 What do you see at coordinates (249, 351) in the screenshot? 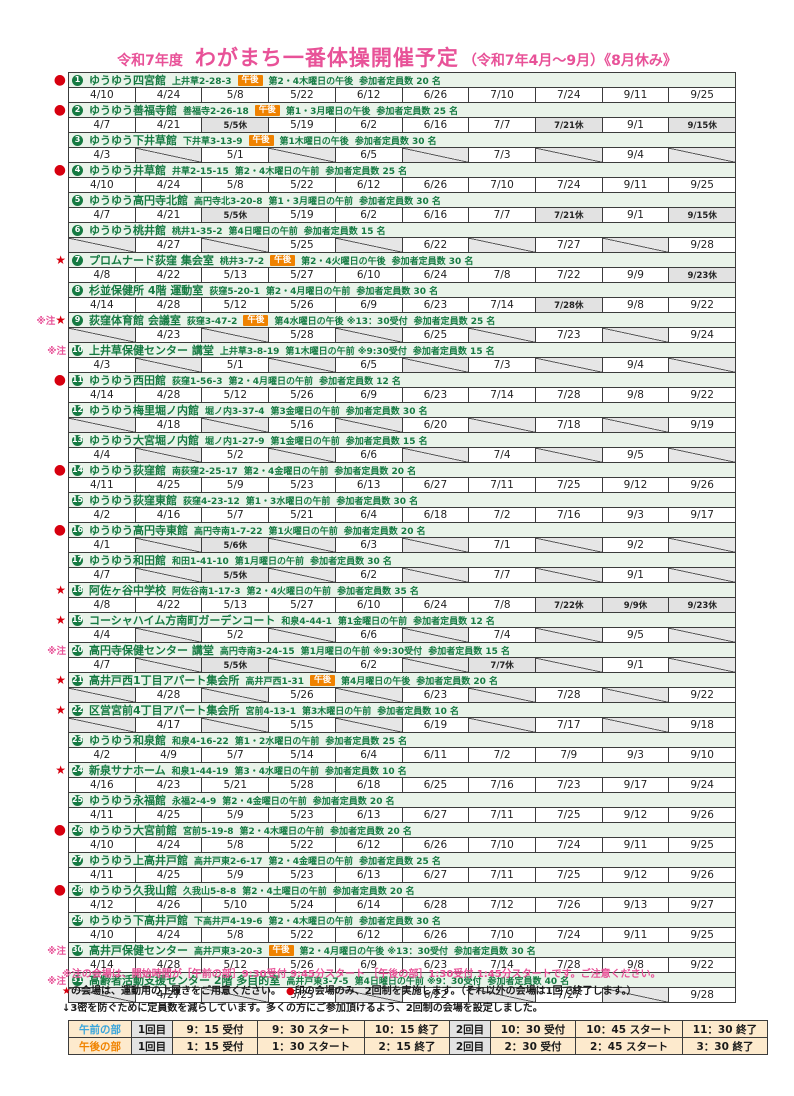
I see `venue-address: 上井草3-8-19` at bounding box center [249, 351].